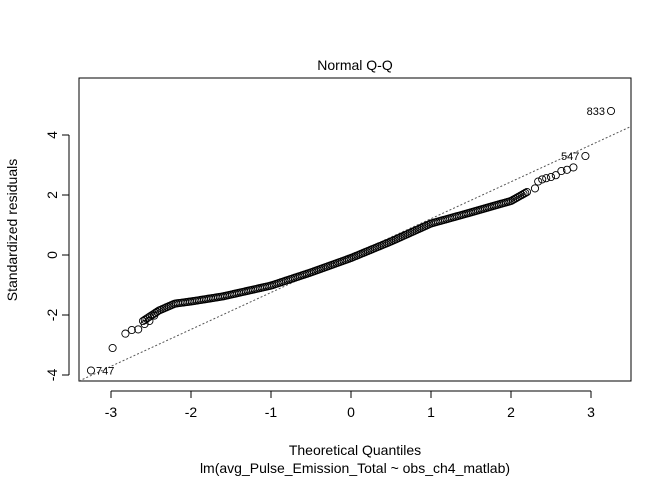 This screenshot has height=480, width=672. I want to click on x-axis-label: Theoretical Quantiles, so click(355, 450).